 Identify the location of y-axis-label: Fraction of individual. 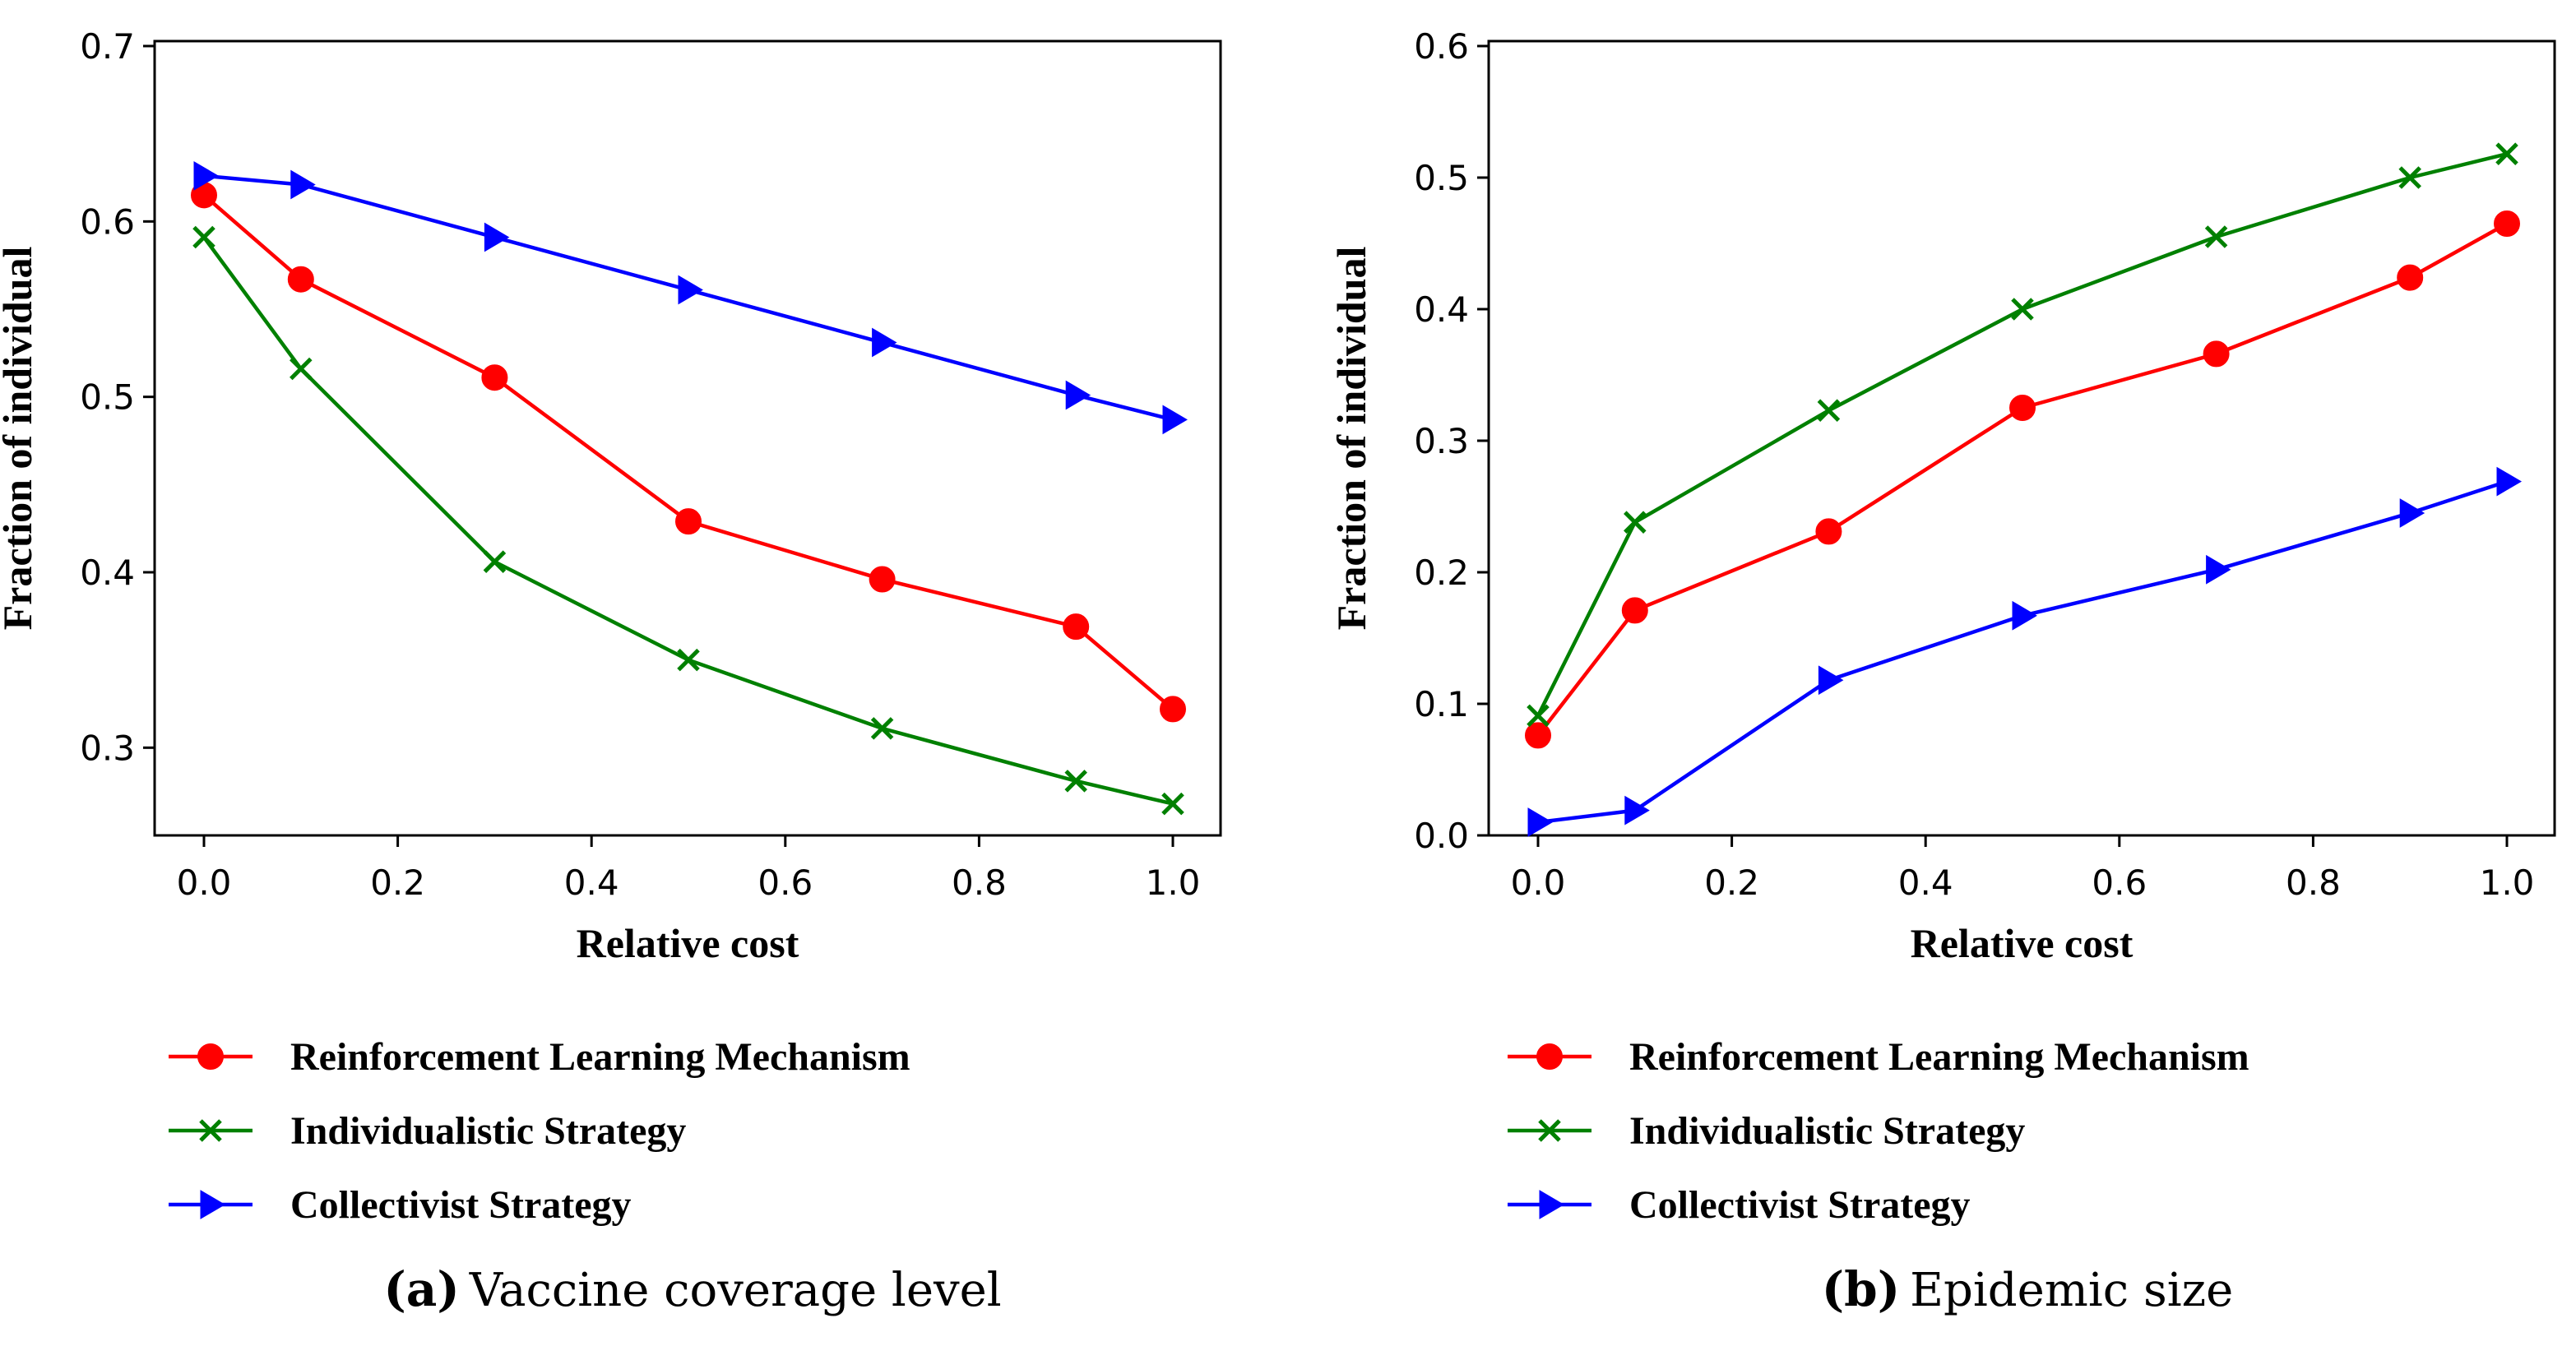
(20, 439).